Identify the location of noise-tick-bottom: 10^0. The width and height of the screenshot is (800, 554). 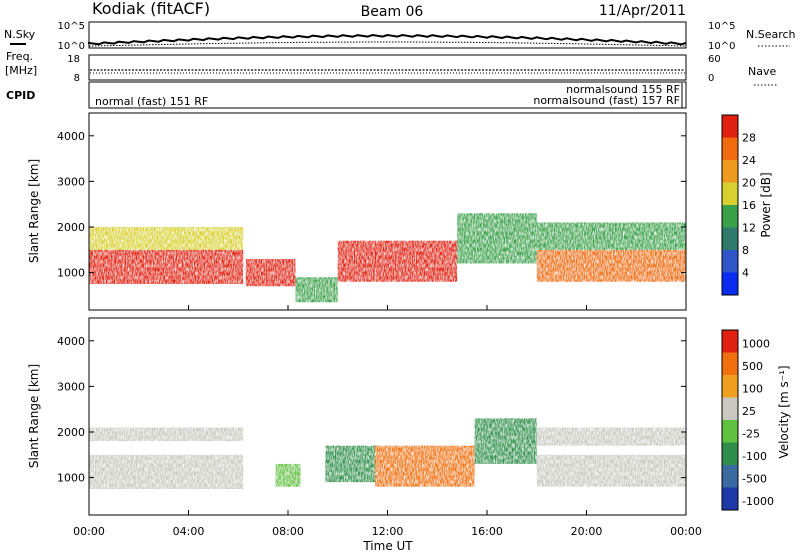
(71, 46).